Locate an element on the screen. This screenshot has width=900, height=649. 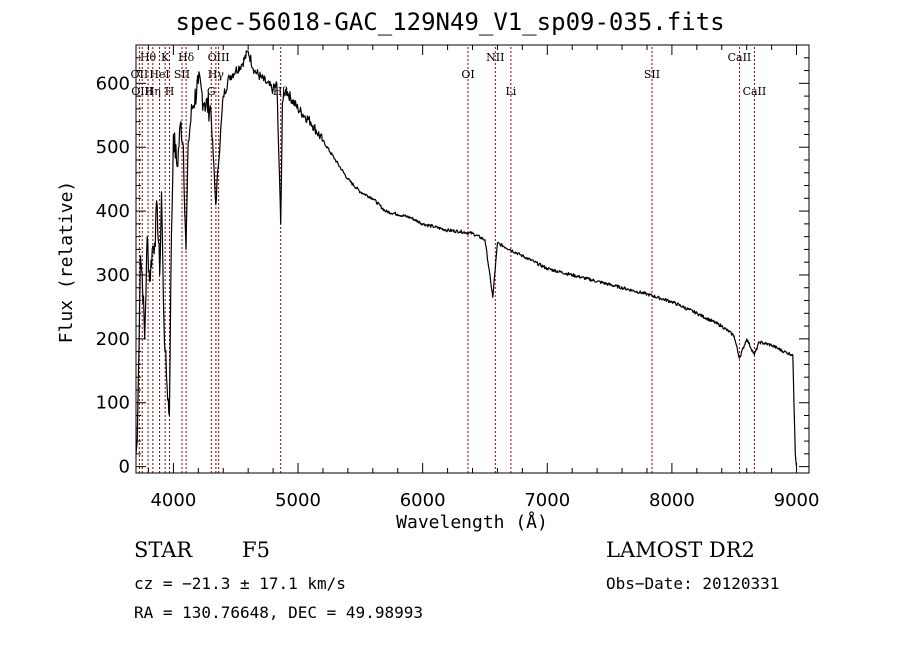
object-subclass: F5 is located at coordinates (256, 550).